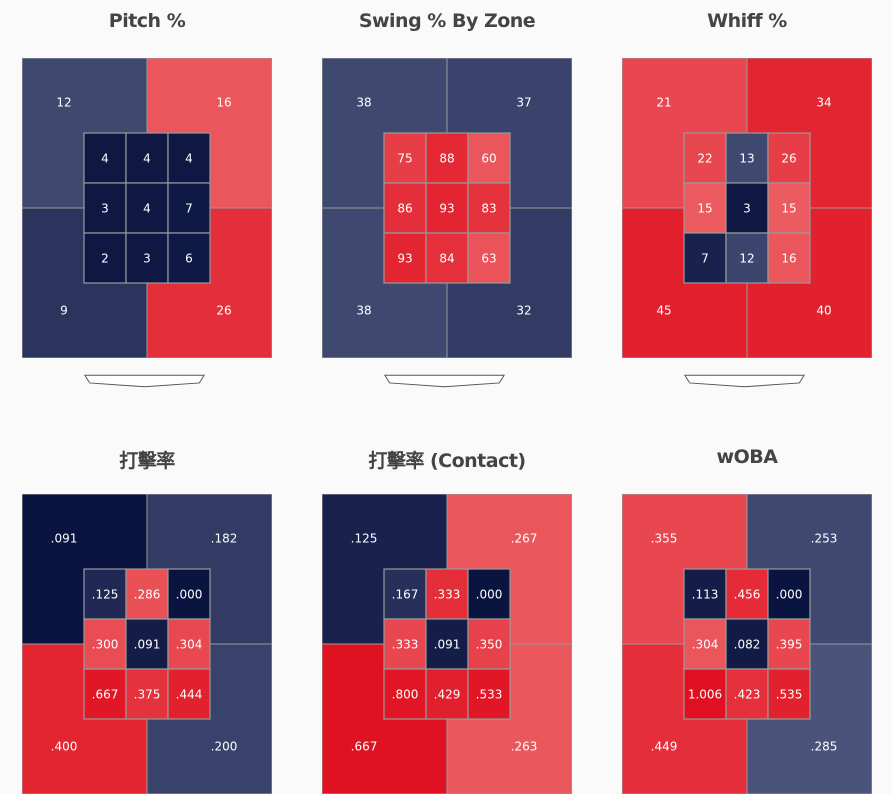 This screenshot has height=794, width=892. I want to click on inner-label: 7, so click(189, 209).